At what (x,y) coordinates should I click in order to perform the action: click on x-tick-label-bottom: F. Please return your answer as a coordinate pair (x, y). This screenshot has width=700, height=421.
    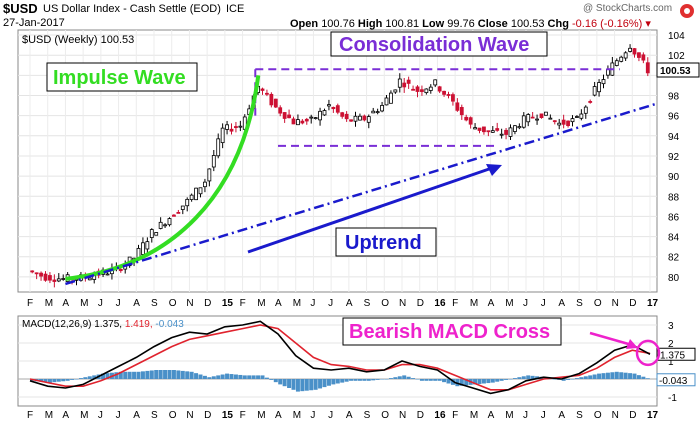
    Looking at the image, I should click on (455, 415).